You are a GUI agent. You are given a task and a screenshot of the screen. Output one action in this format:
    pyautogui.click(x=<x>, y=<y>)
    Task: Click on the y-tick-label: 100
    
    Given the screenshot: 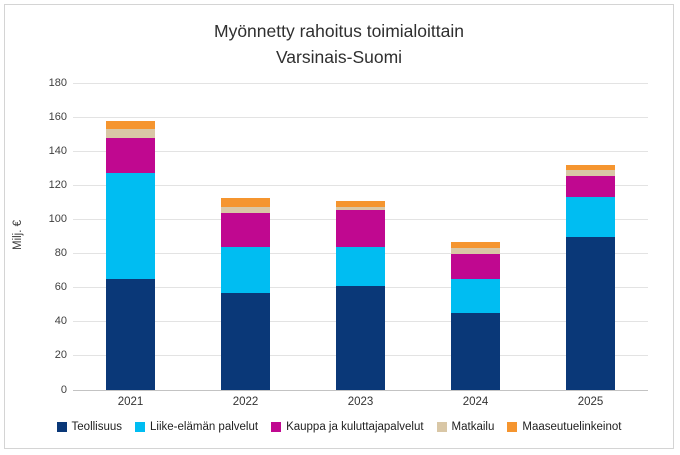 What is the action you would take?
    pyautogui.click(x=57, y=218)
    